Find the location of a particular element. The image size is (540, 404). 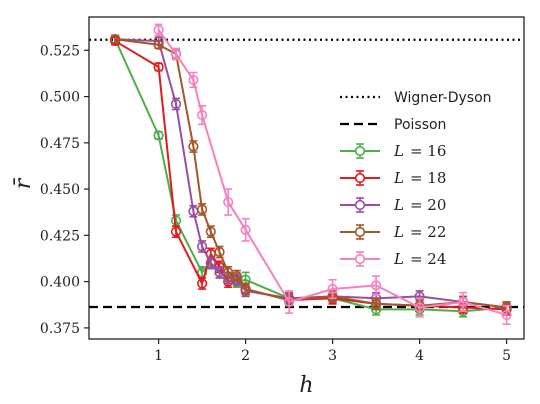

x-axis-label: h is located at coordinates (306, 385).